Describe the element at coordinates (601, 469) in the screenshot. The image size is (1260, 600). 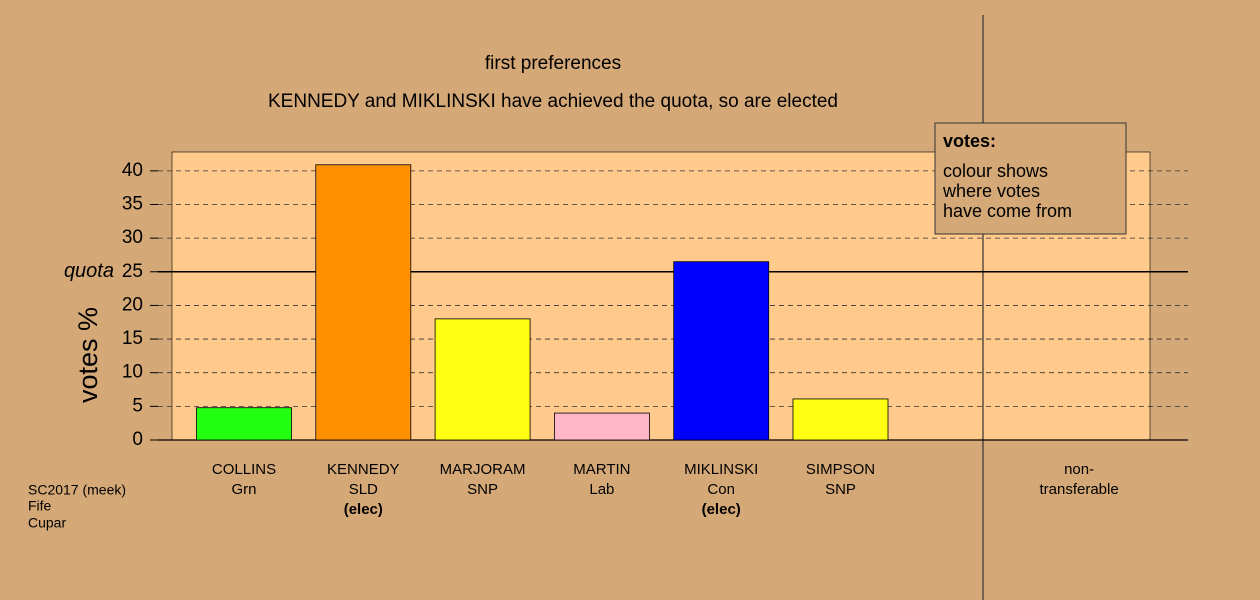
I see `x-tick-label: MARTIN` at that location.